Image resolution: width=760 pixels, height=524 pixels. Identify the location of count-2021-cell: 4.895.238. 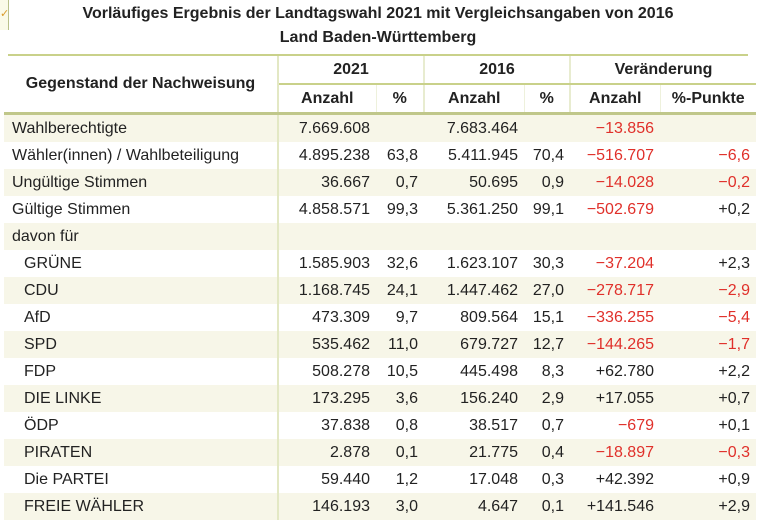
(334, 155).